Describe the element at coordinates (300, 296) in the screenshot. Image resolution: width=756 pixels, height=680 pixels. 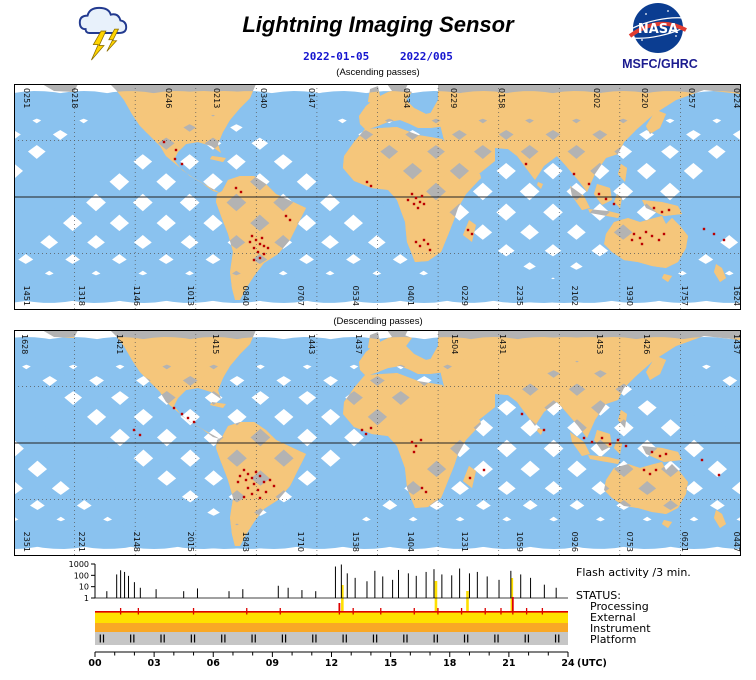
I see `svg-text: 0707` at that location.